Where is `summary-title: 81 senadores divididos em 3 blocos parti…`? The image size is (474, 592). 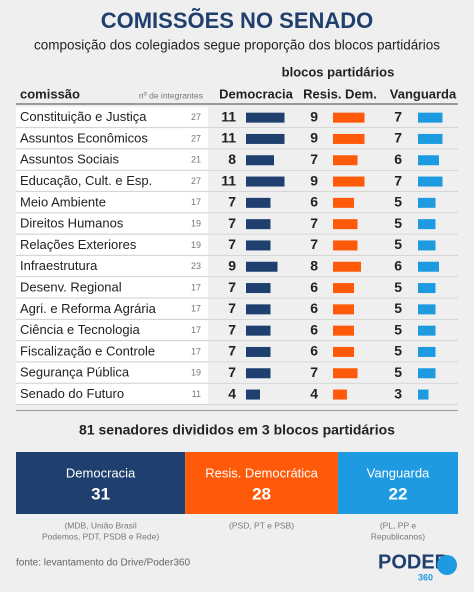
summary-title: 81 senadores divididos em 3 blocos parti… is located at coordinates (237, 430).